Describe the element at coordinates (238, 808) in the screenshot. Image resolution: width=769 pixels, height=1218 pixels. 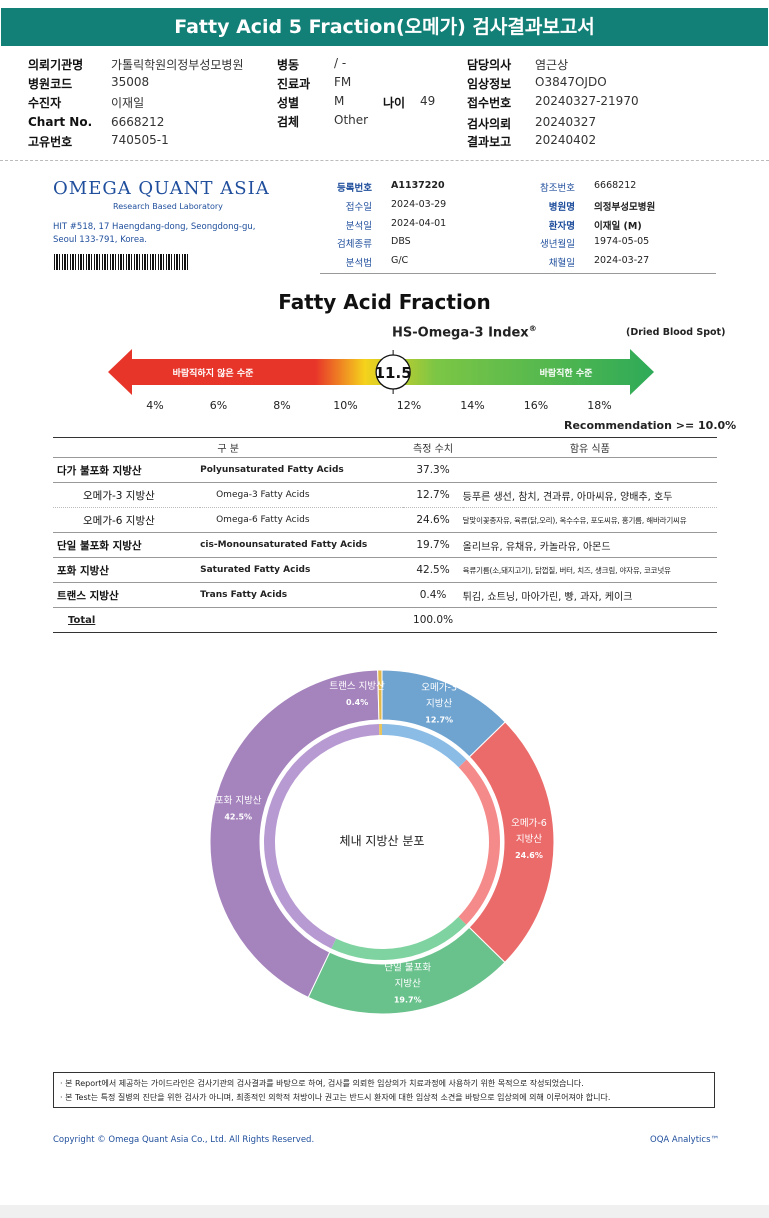
I see `donut-slice-label: 포화 지방산 42.5%` at that location.